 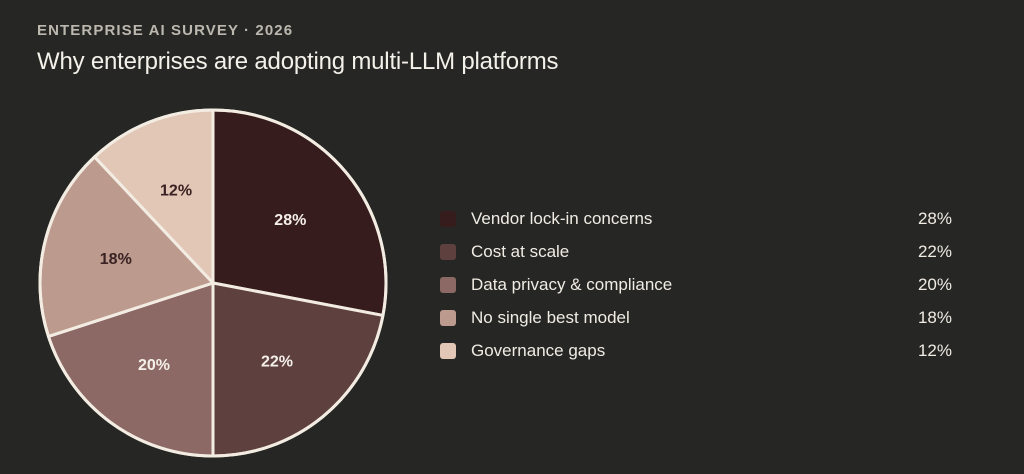 What do you see at coordinates (116, 259) in the screenshot?
I see `slice-label: 18%` at bounding box center [116, 259].